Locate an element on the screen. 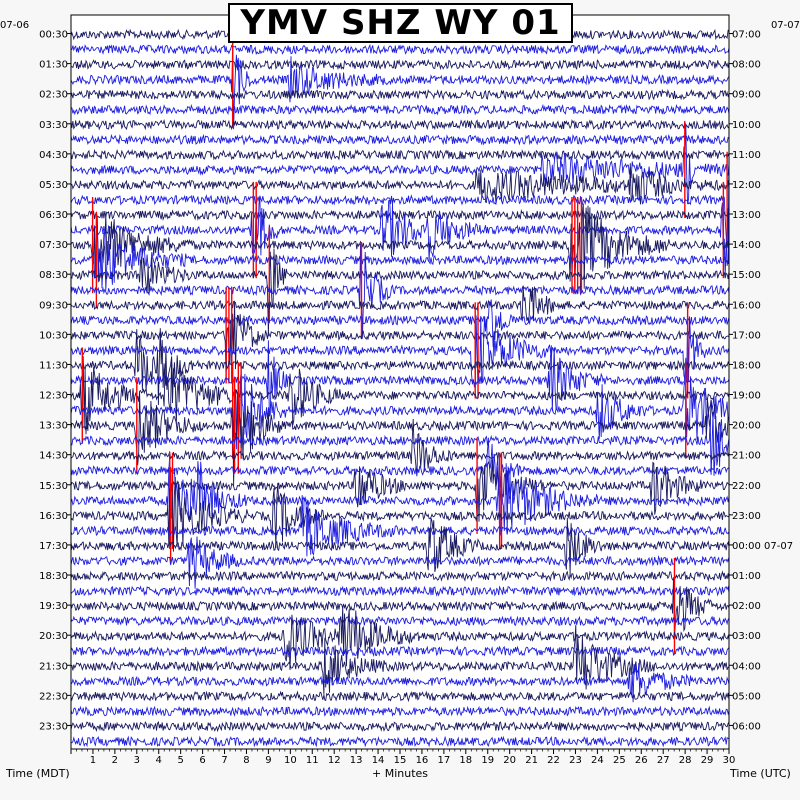  right-corner-date: 07-07 is located at coordinates (785, 25).